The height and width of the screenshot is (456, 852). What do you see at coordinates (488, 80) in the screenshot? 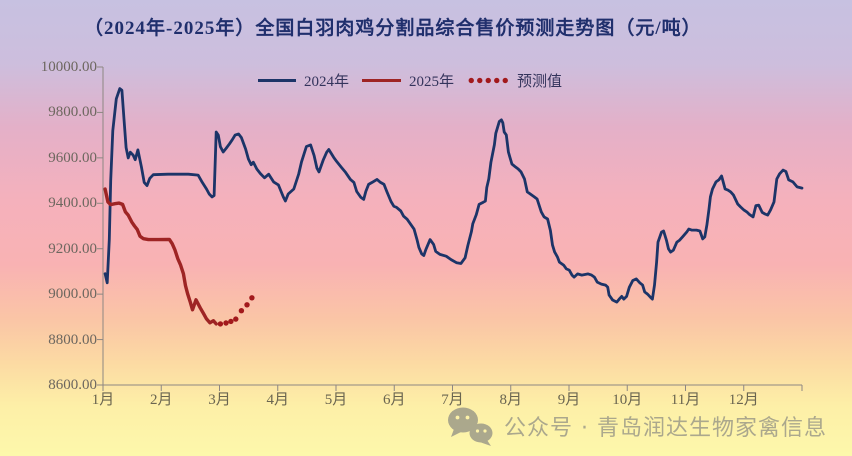
I see `legend-forecast-dots-swatch` at bounding box center [488, 80].